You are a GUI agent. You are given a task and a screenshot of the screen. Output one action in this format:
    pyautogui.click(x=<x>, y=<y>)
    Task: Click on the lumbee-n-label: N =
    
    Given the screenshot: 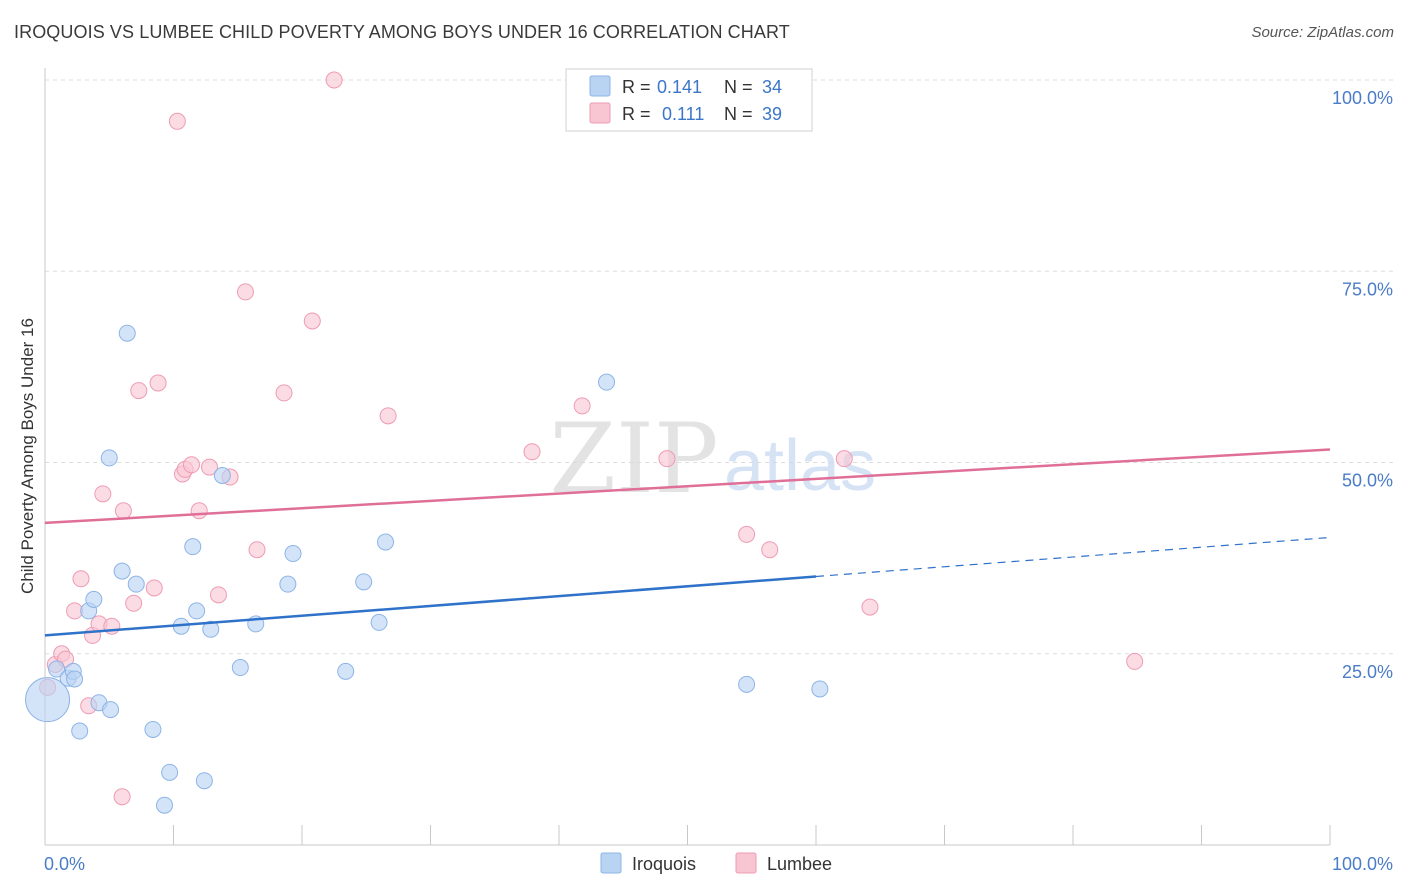 What is the action you would take?
    pyautogui.click(x=738, y=114)
    